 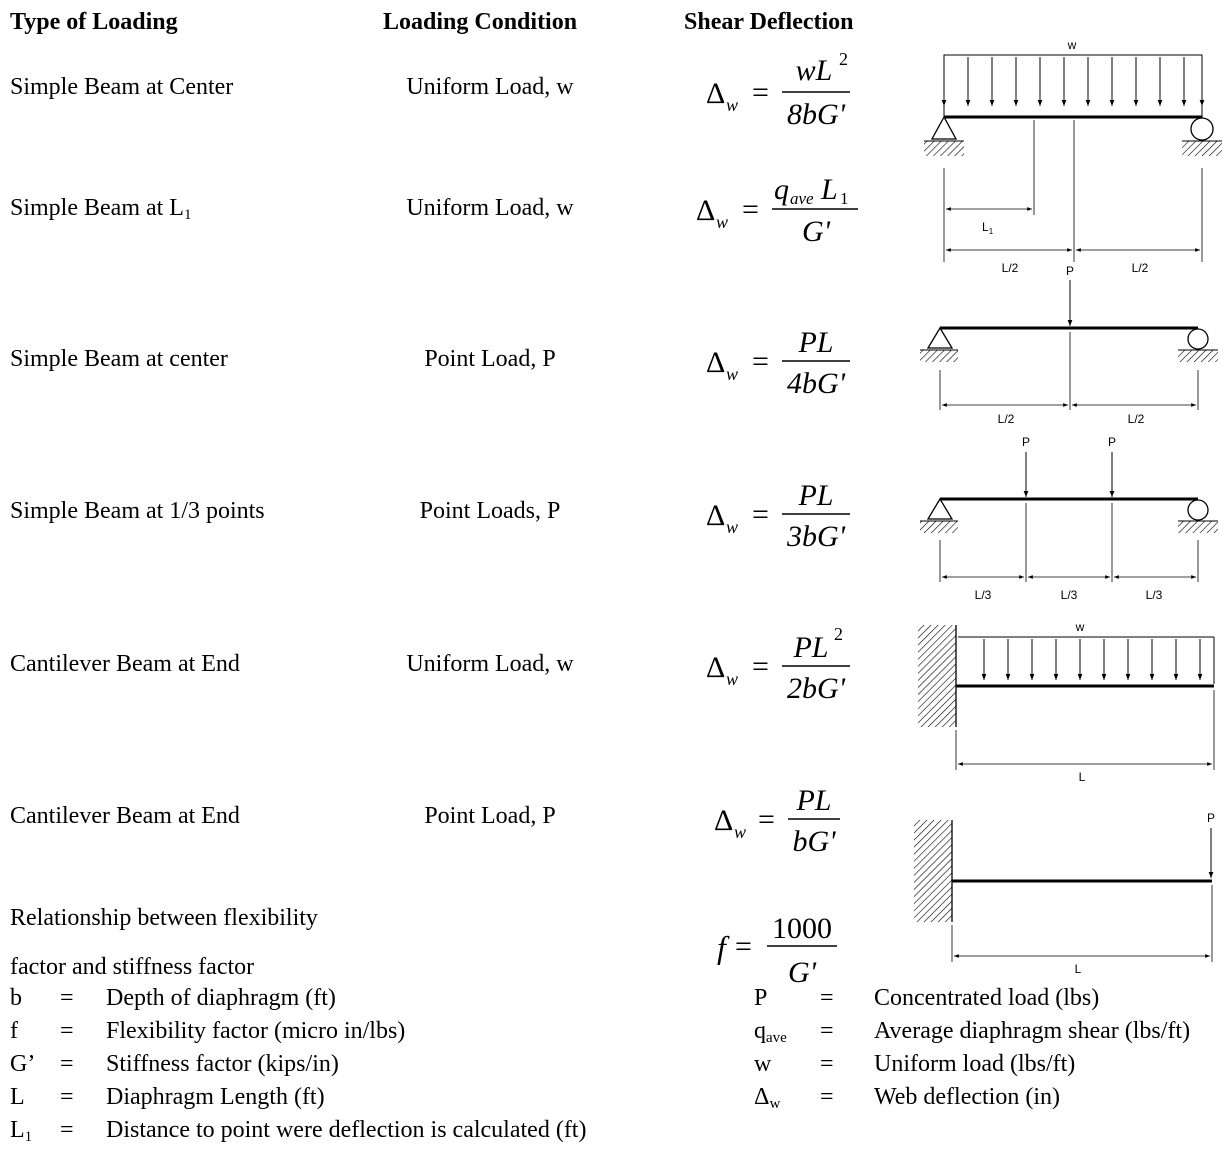 I want to click on legend-right-desc-1: Concentrated load (lbs), so click(x=987, y=998).